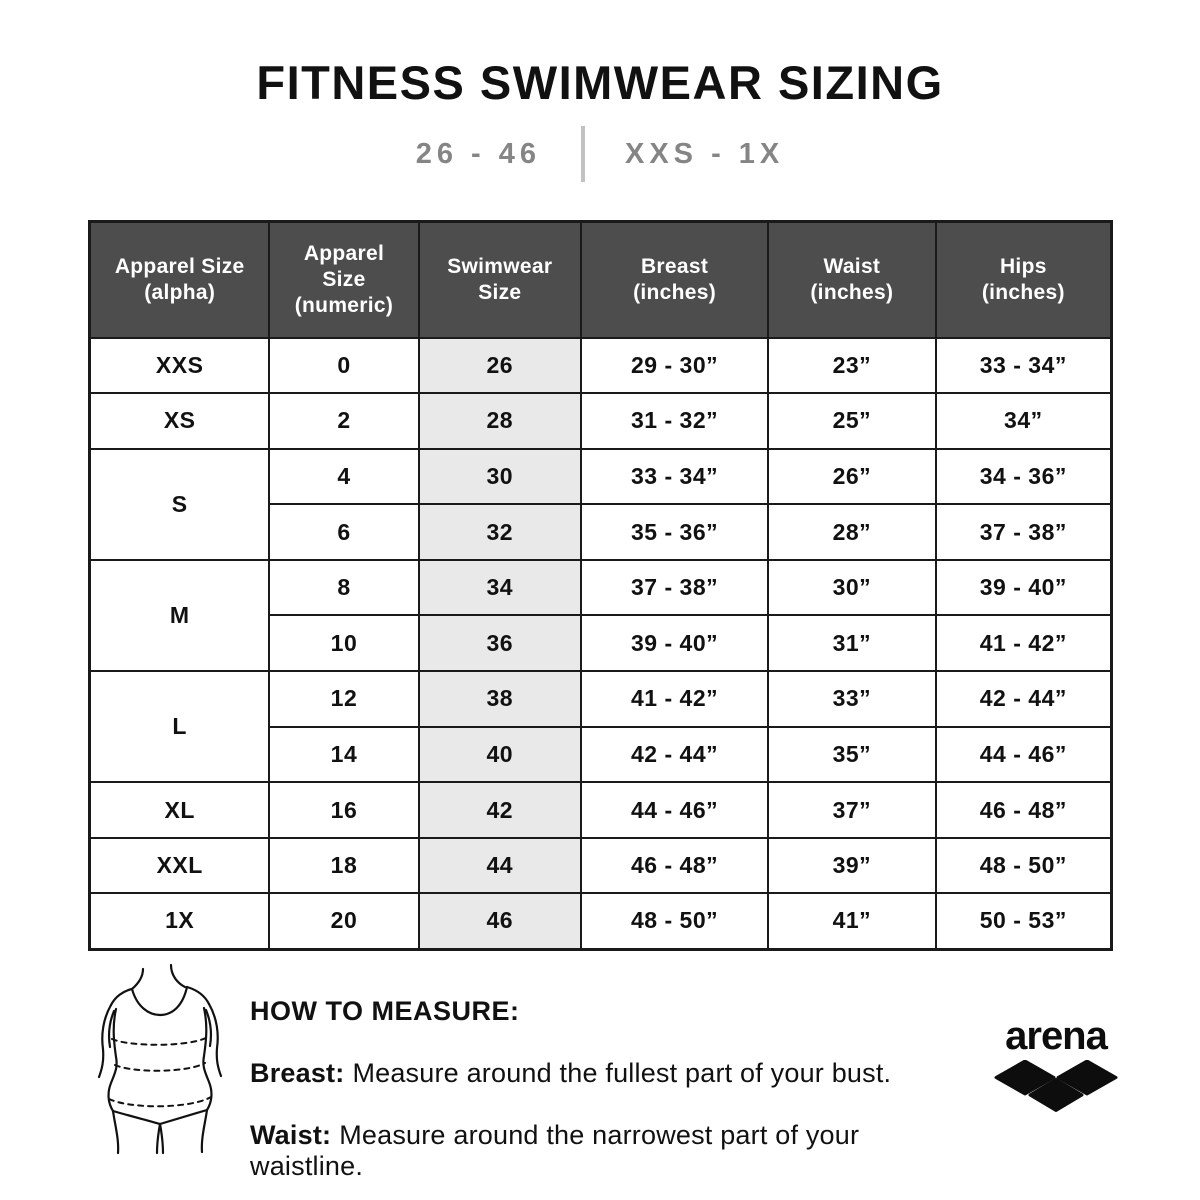 Image resolution: width=1200 pixels, height=1200 pixels. I want to click on measurement-figure-illustration, so click(160, 1063).